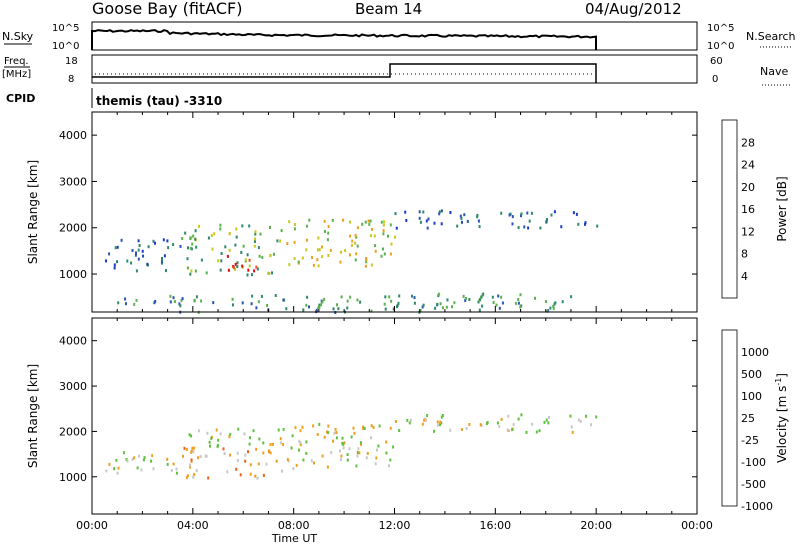  I want to click on colorbar-label: Power [dB], so click(782, 208).